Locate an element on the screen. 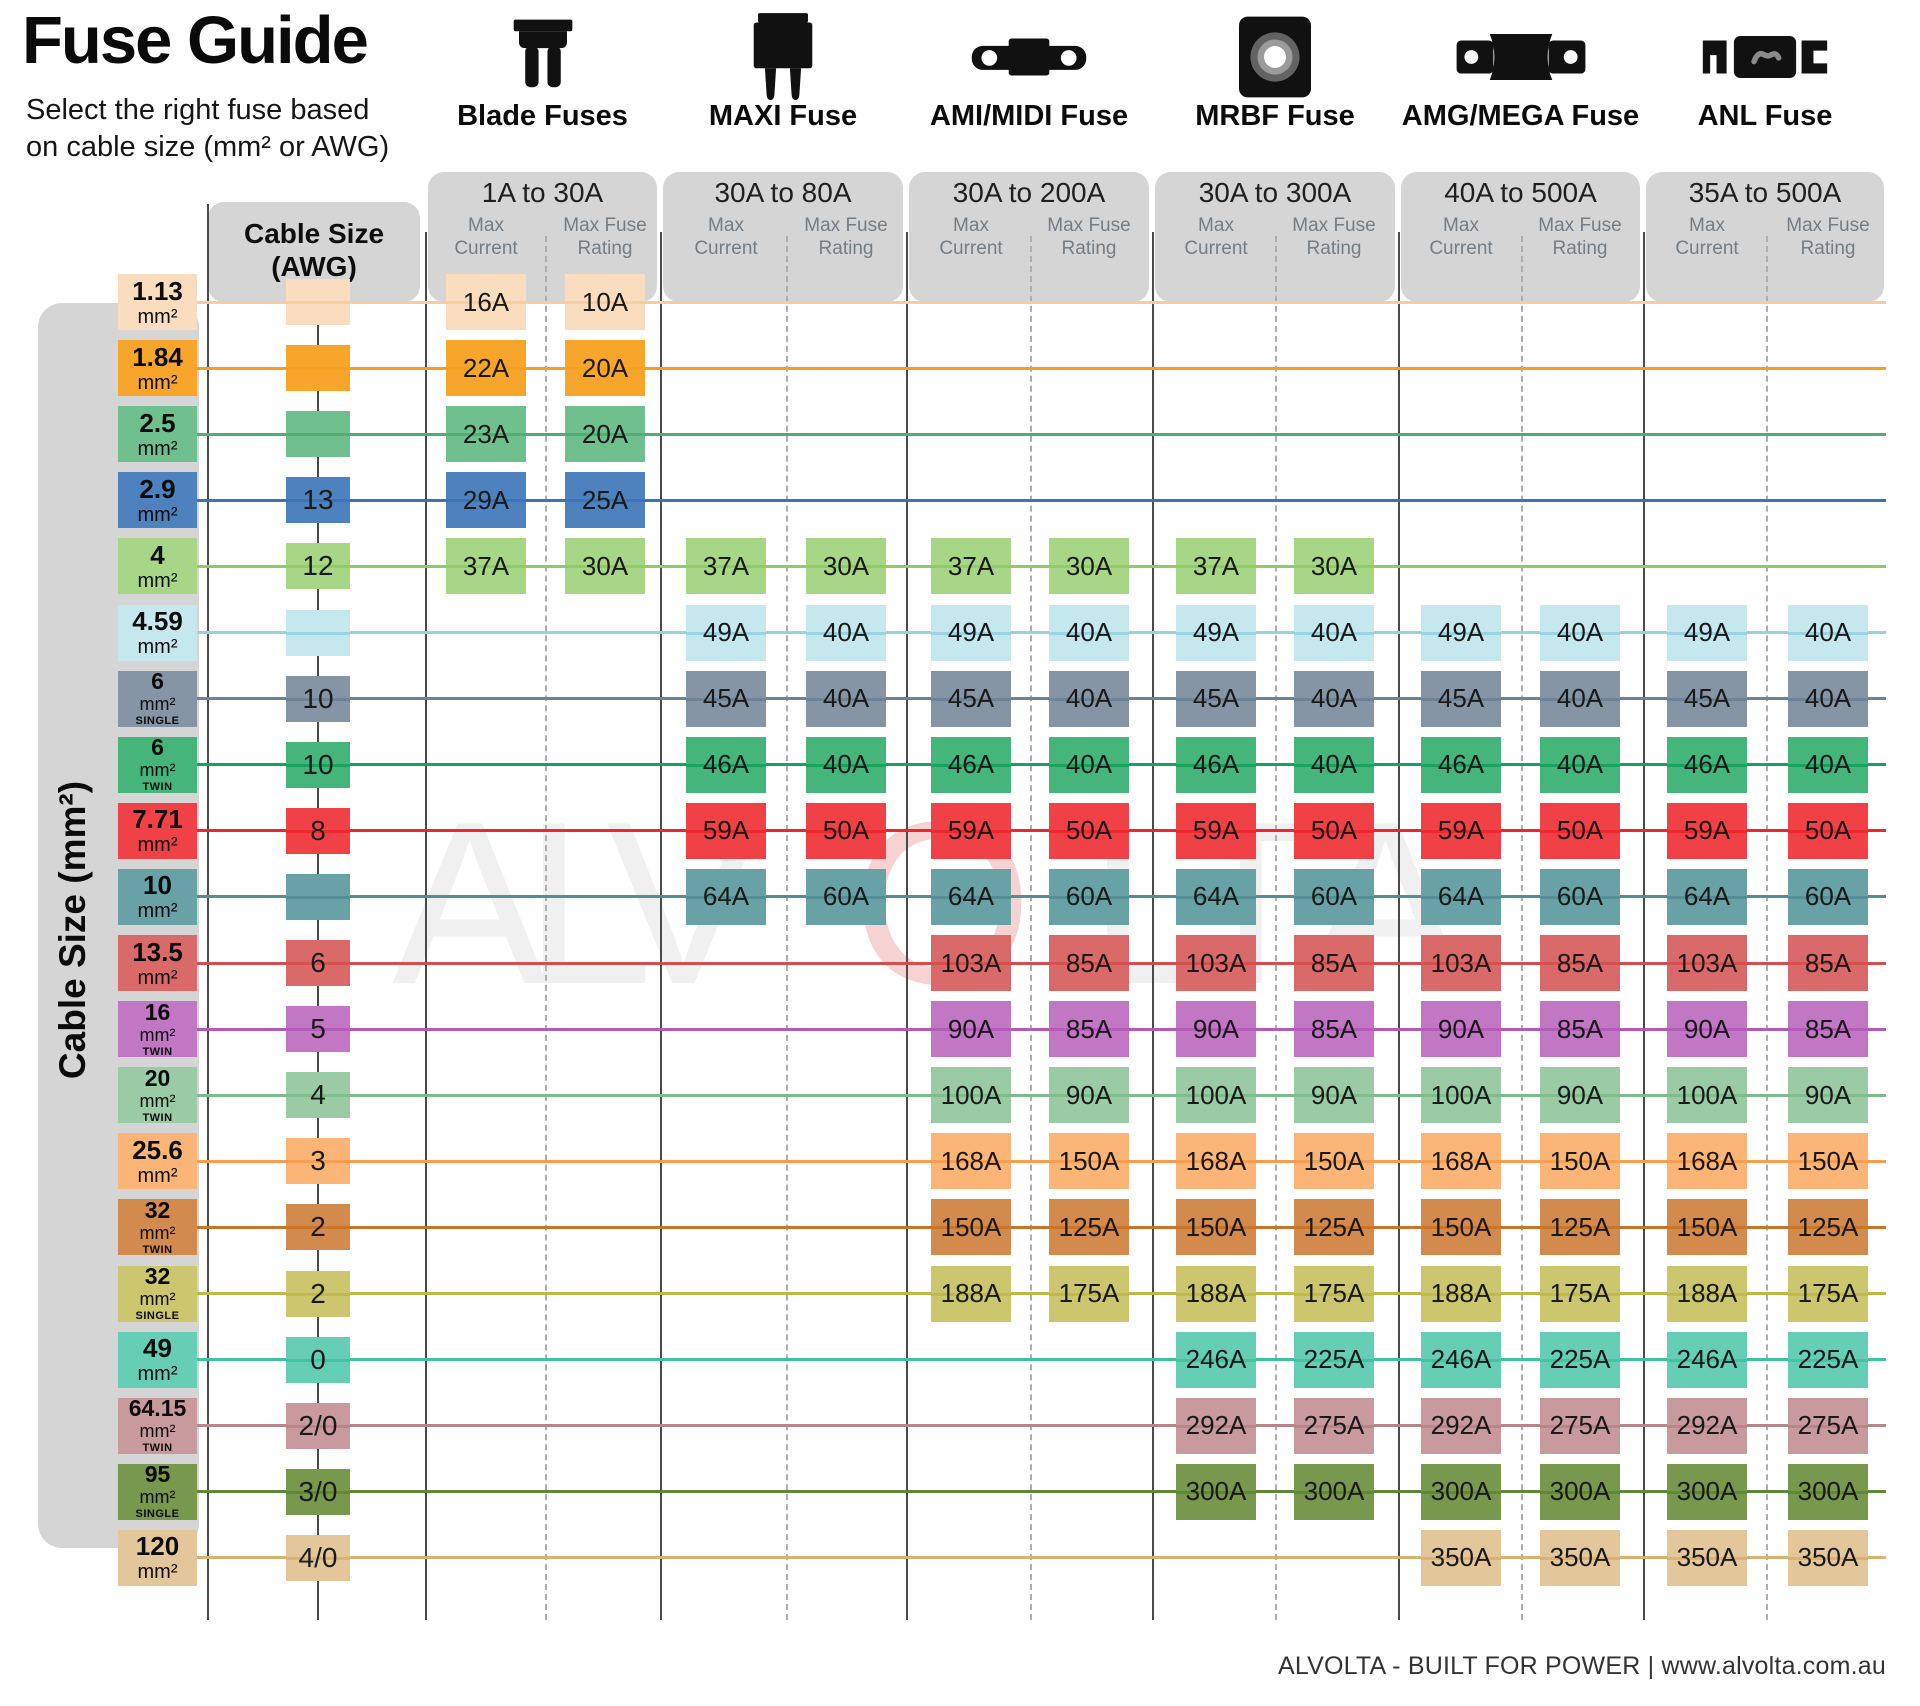 The height and width of the screenshot is (1706, 1920). max-current-cell: 49A is located at coordinates (1707, 632).